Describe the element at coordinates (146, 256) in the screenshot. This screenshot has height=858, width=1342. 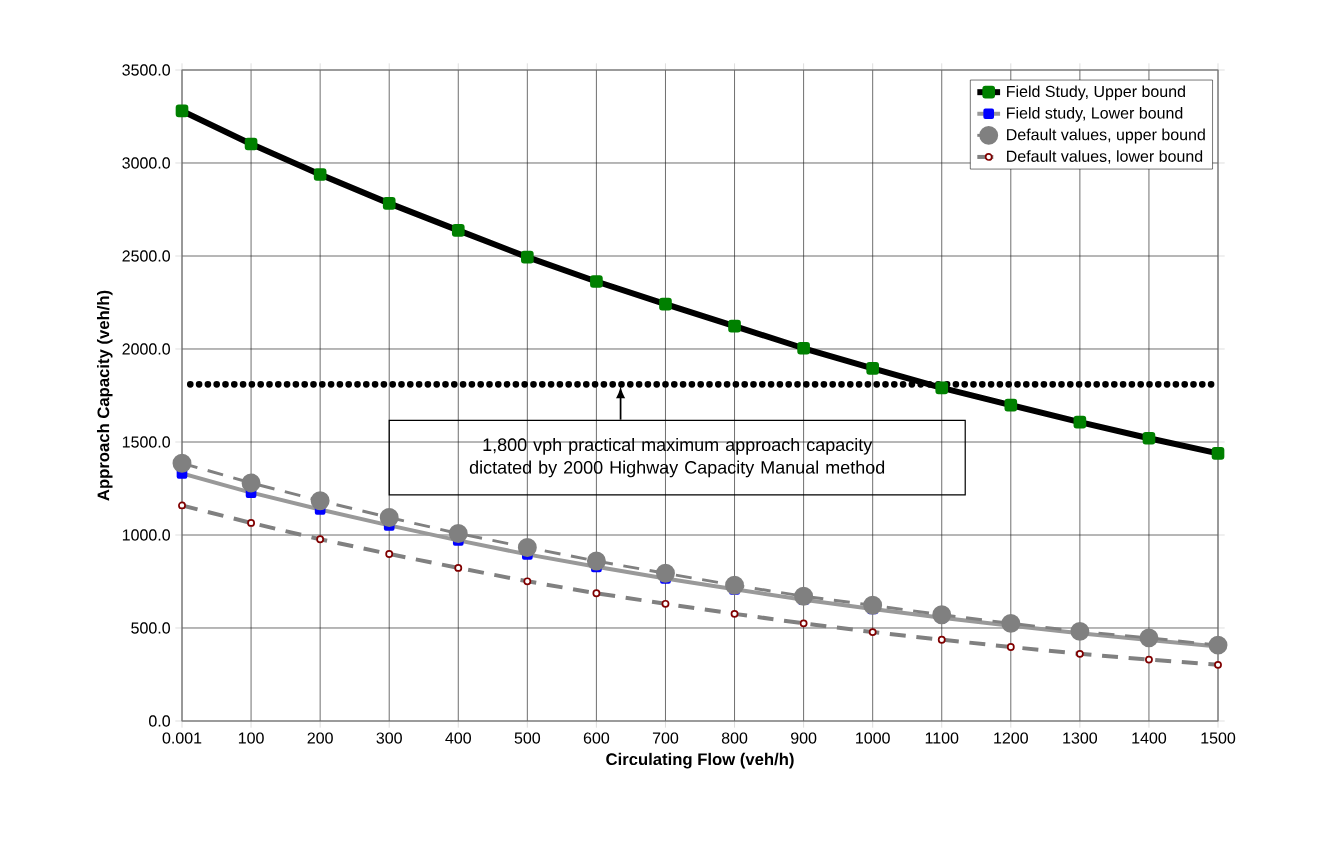
I see `y-tick-label: 2500.0` at that location.